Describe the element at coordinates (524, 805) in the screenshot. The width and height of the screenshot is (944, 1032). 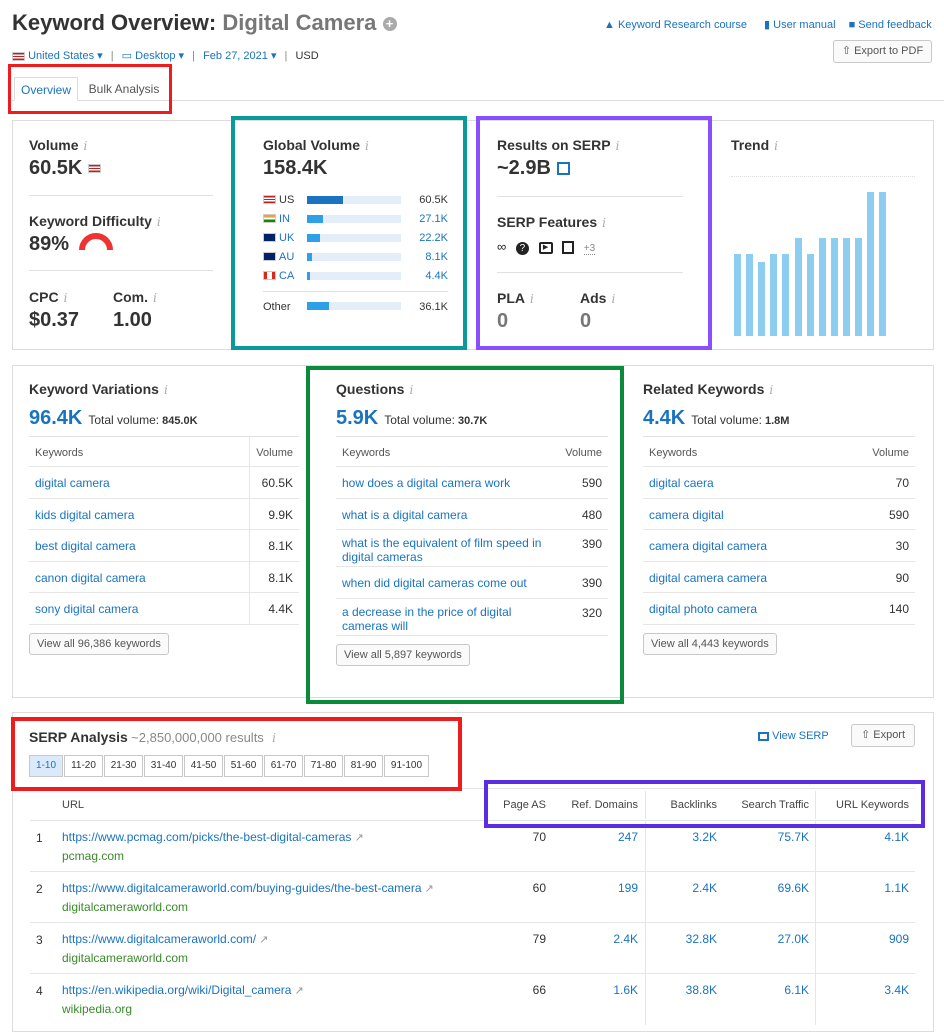
I see `col-page-as: Page AS` at that location.